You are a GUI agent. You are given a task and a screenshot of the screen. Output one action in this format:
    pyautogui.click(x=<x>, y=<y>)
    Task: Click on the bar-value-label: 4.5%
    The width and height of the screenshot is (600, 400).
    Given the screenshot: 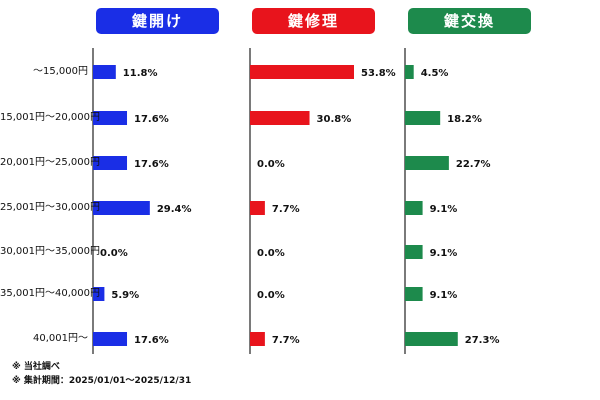 What is the action you would take?
    pyautogui.click(x=435, y=73)
    